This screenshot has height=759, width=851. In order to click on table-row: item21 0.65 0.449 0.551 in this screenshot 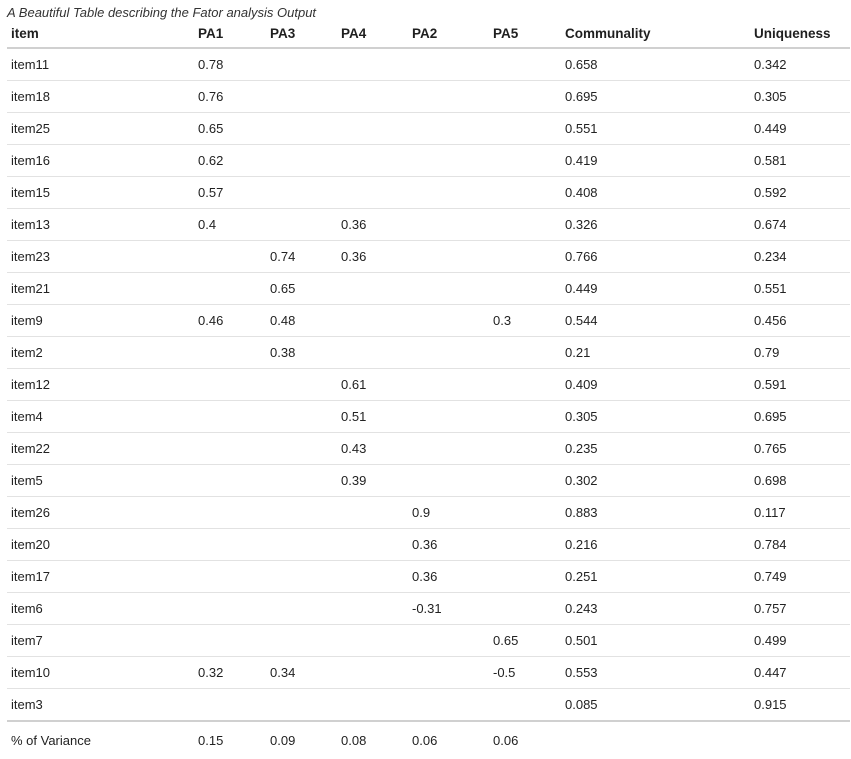, I will do `click(428, 288)`.